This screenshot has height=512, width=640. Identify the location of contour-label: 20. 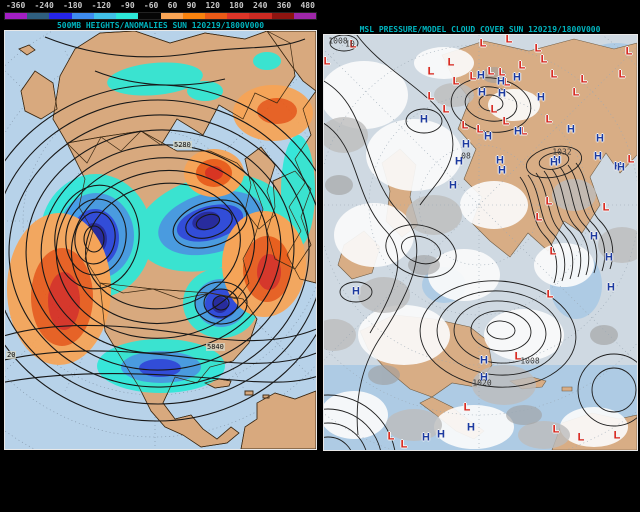
(11, 355).